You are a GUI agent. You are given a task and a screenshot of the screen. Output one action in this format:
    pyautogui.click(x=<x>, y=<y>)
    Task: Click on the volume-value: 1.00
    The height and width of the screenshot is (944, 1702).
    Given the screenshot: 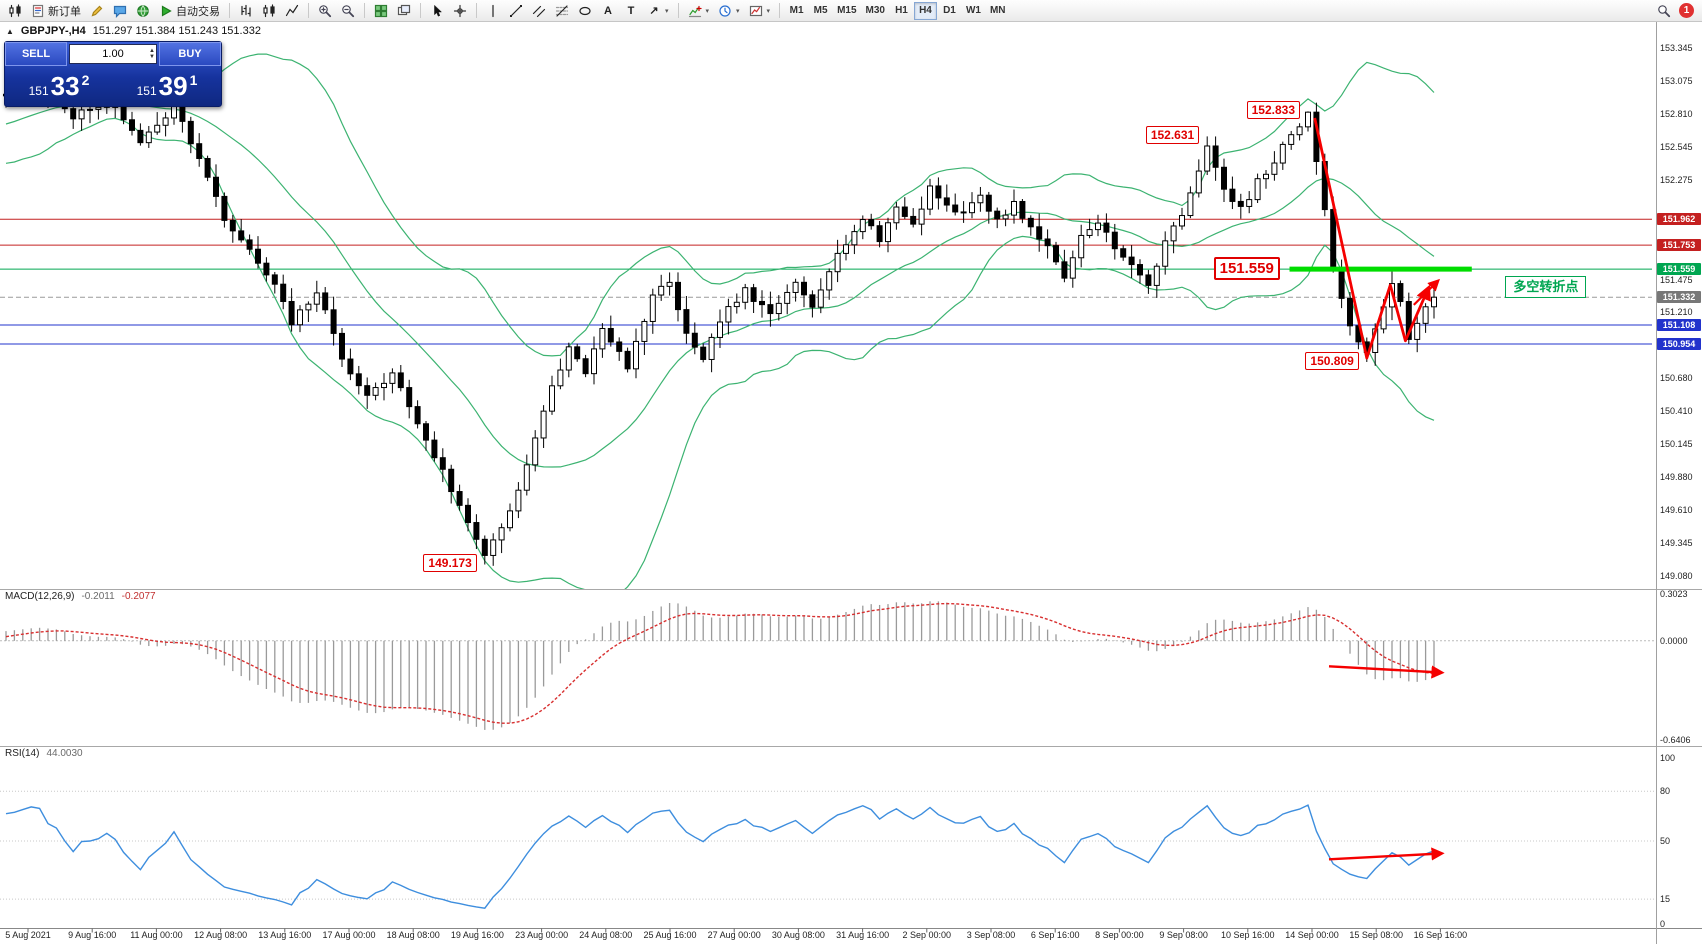 What is the action you would take?
    pyautogui.click(x=113, y=54)
    